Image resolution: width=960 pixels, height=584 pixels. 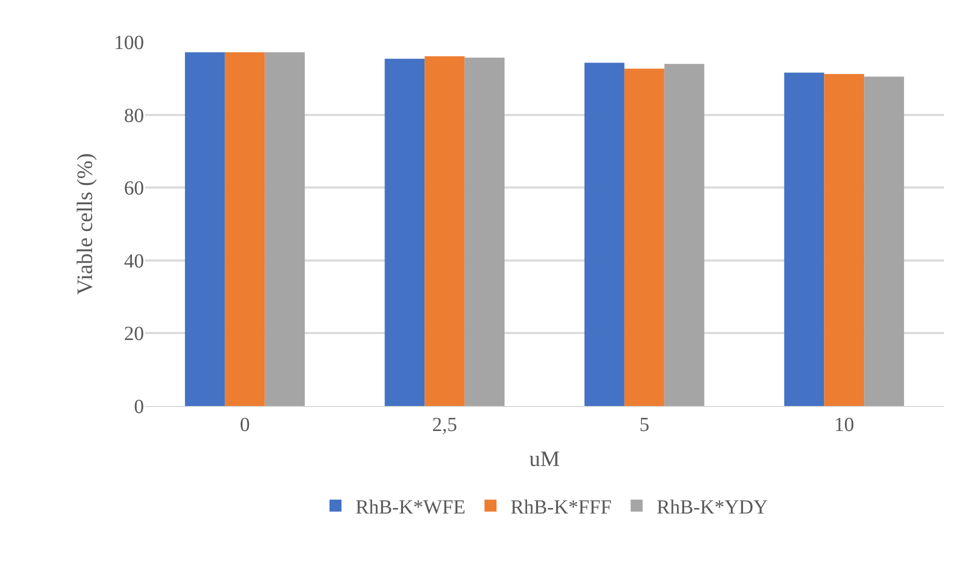 I want to click on y-tick-label: 20, so click(x=134, y=334).